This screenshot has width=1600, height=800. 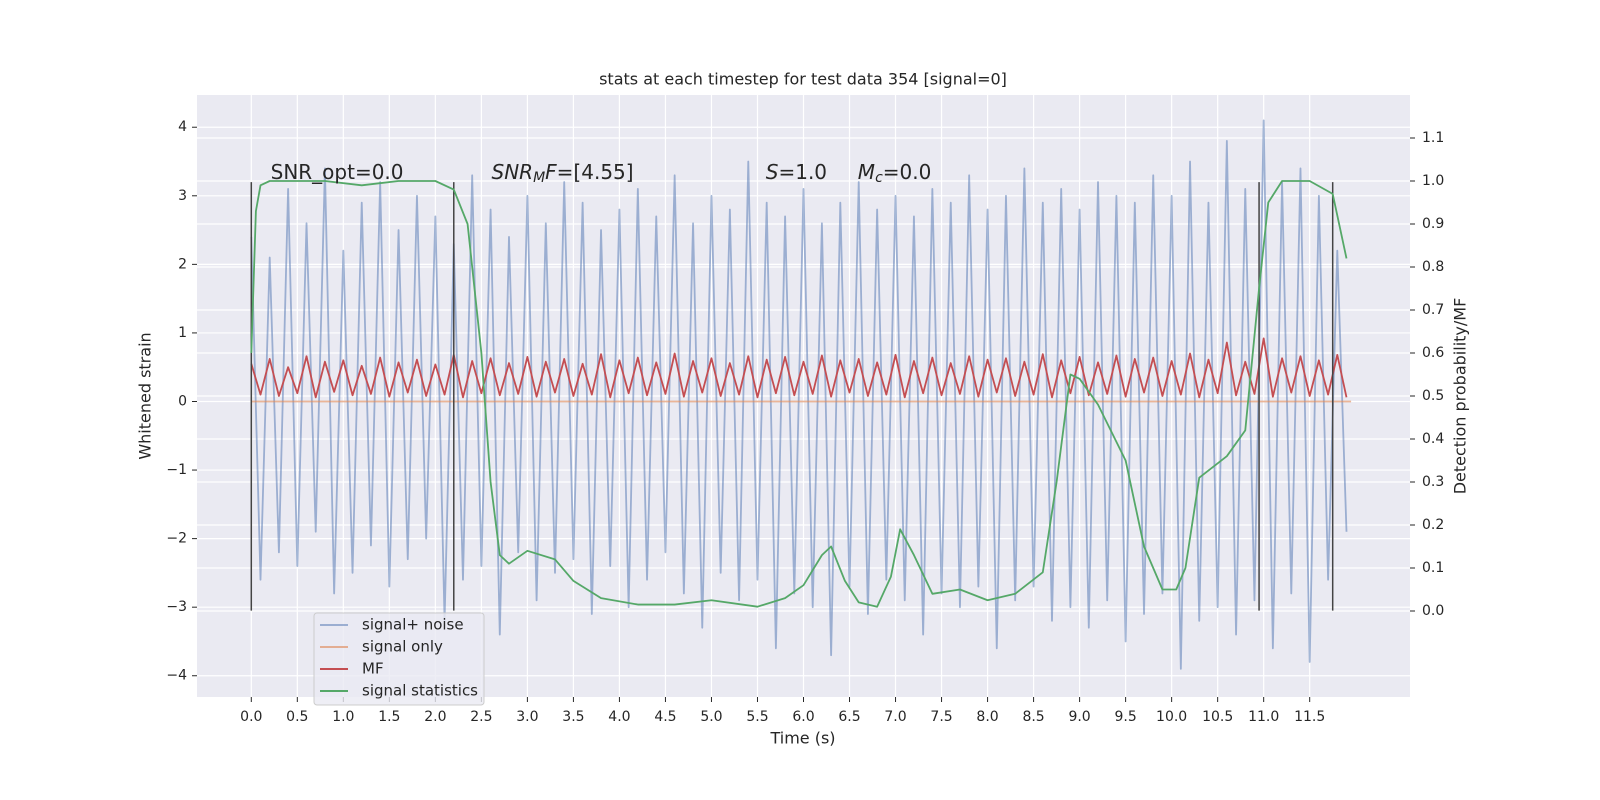 What do you see at coordinates (176, 470) in the screenshot?
I see `y-tick-label: −1` at bounding box center [176, 470].